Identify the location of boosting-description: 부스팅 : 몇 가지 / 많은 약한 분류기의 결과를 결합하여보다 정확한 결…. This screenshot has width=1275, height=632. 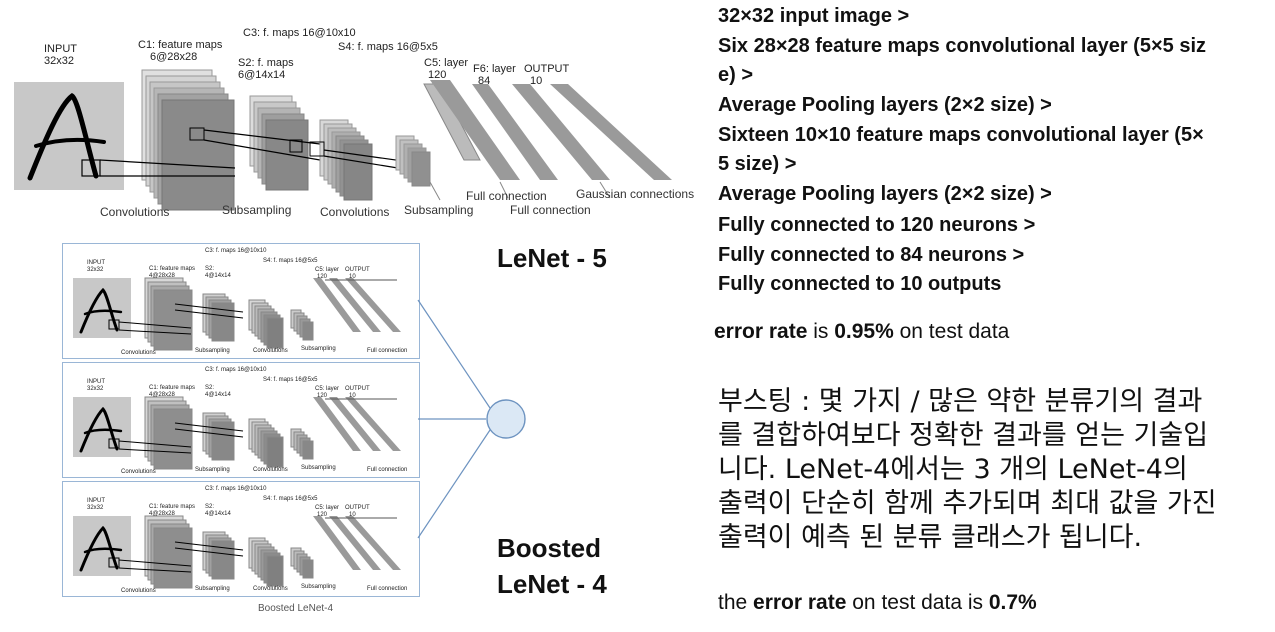
(967, 469).